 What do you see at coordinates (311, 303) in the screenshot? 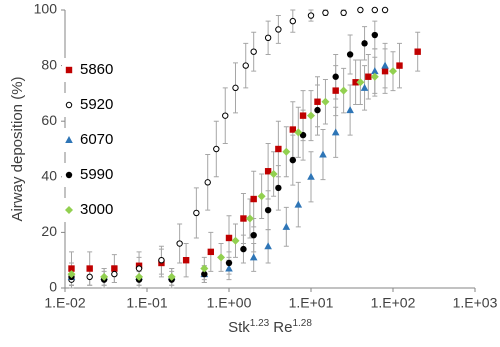
I see `x-tick-label: 1.E+01` at bounding box center [311, 303].